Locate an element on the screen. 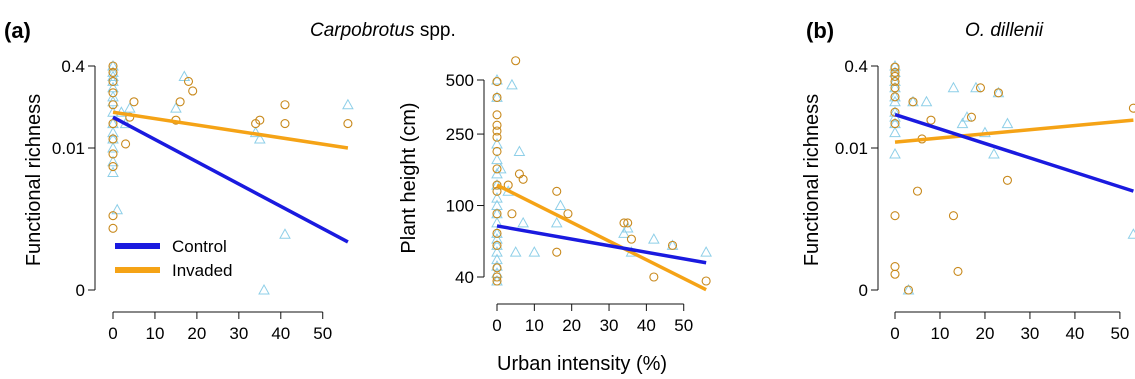 The image size is (1135, 379). x-axis-title: Urban intensity (%) is located at coordinates (582, 364).